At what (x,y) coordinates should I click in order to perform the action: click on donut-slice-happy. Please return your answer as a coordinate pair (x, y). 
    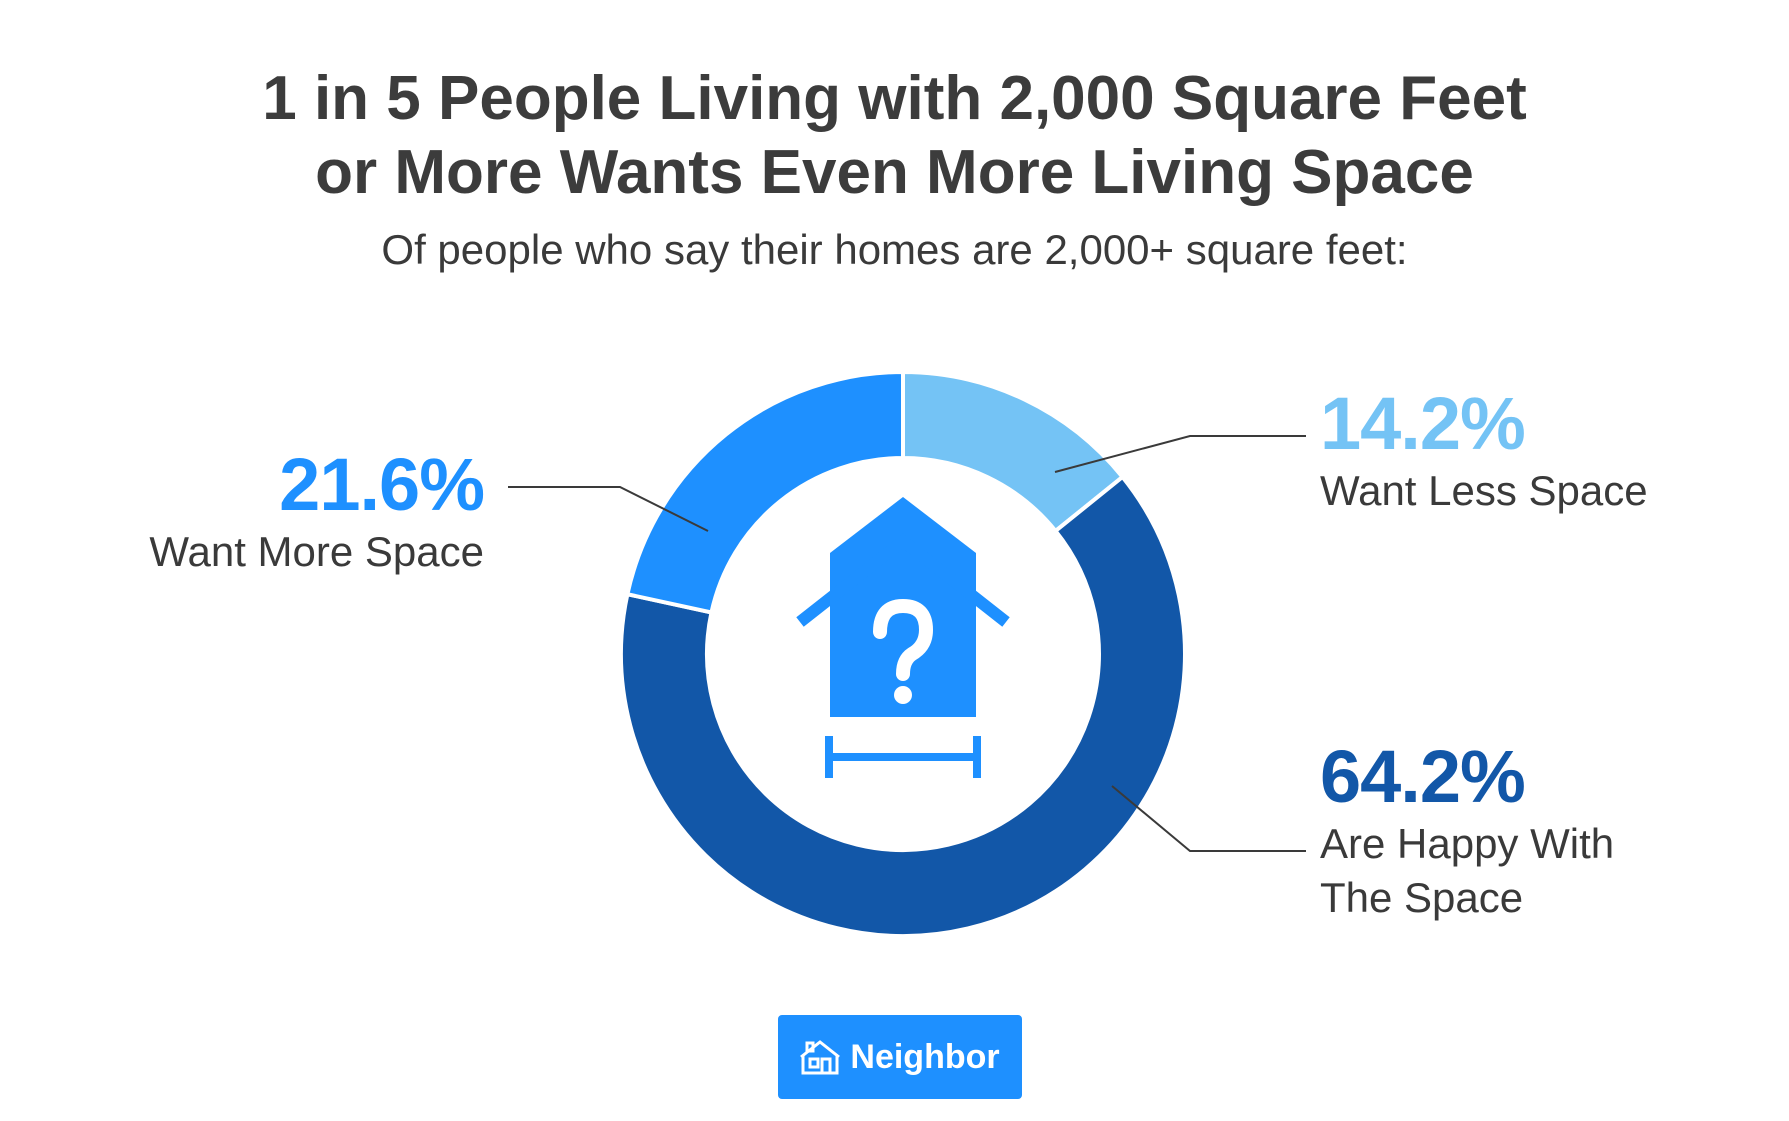
    Looking at the image, I should click on (903, 706).